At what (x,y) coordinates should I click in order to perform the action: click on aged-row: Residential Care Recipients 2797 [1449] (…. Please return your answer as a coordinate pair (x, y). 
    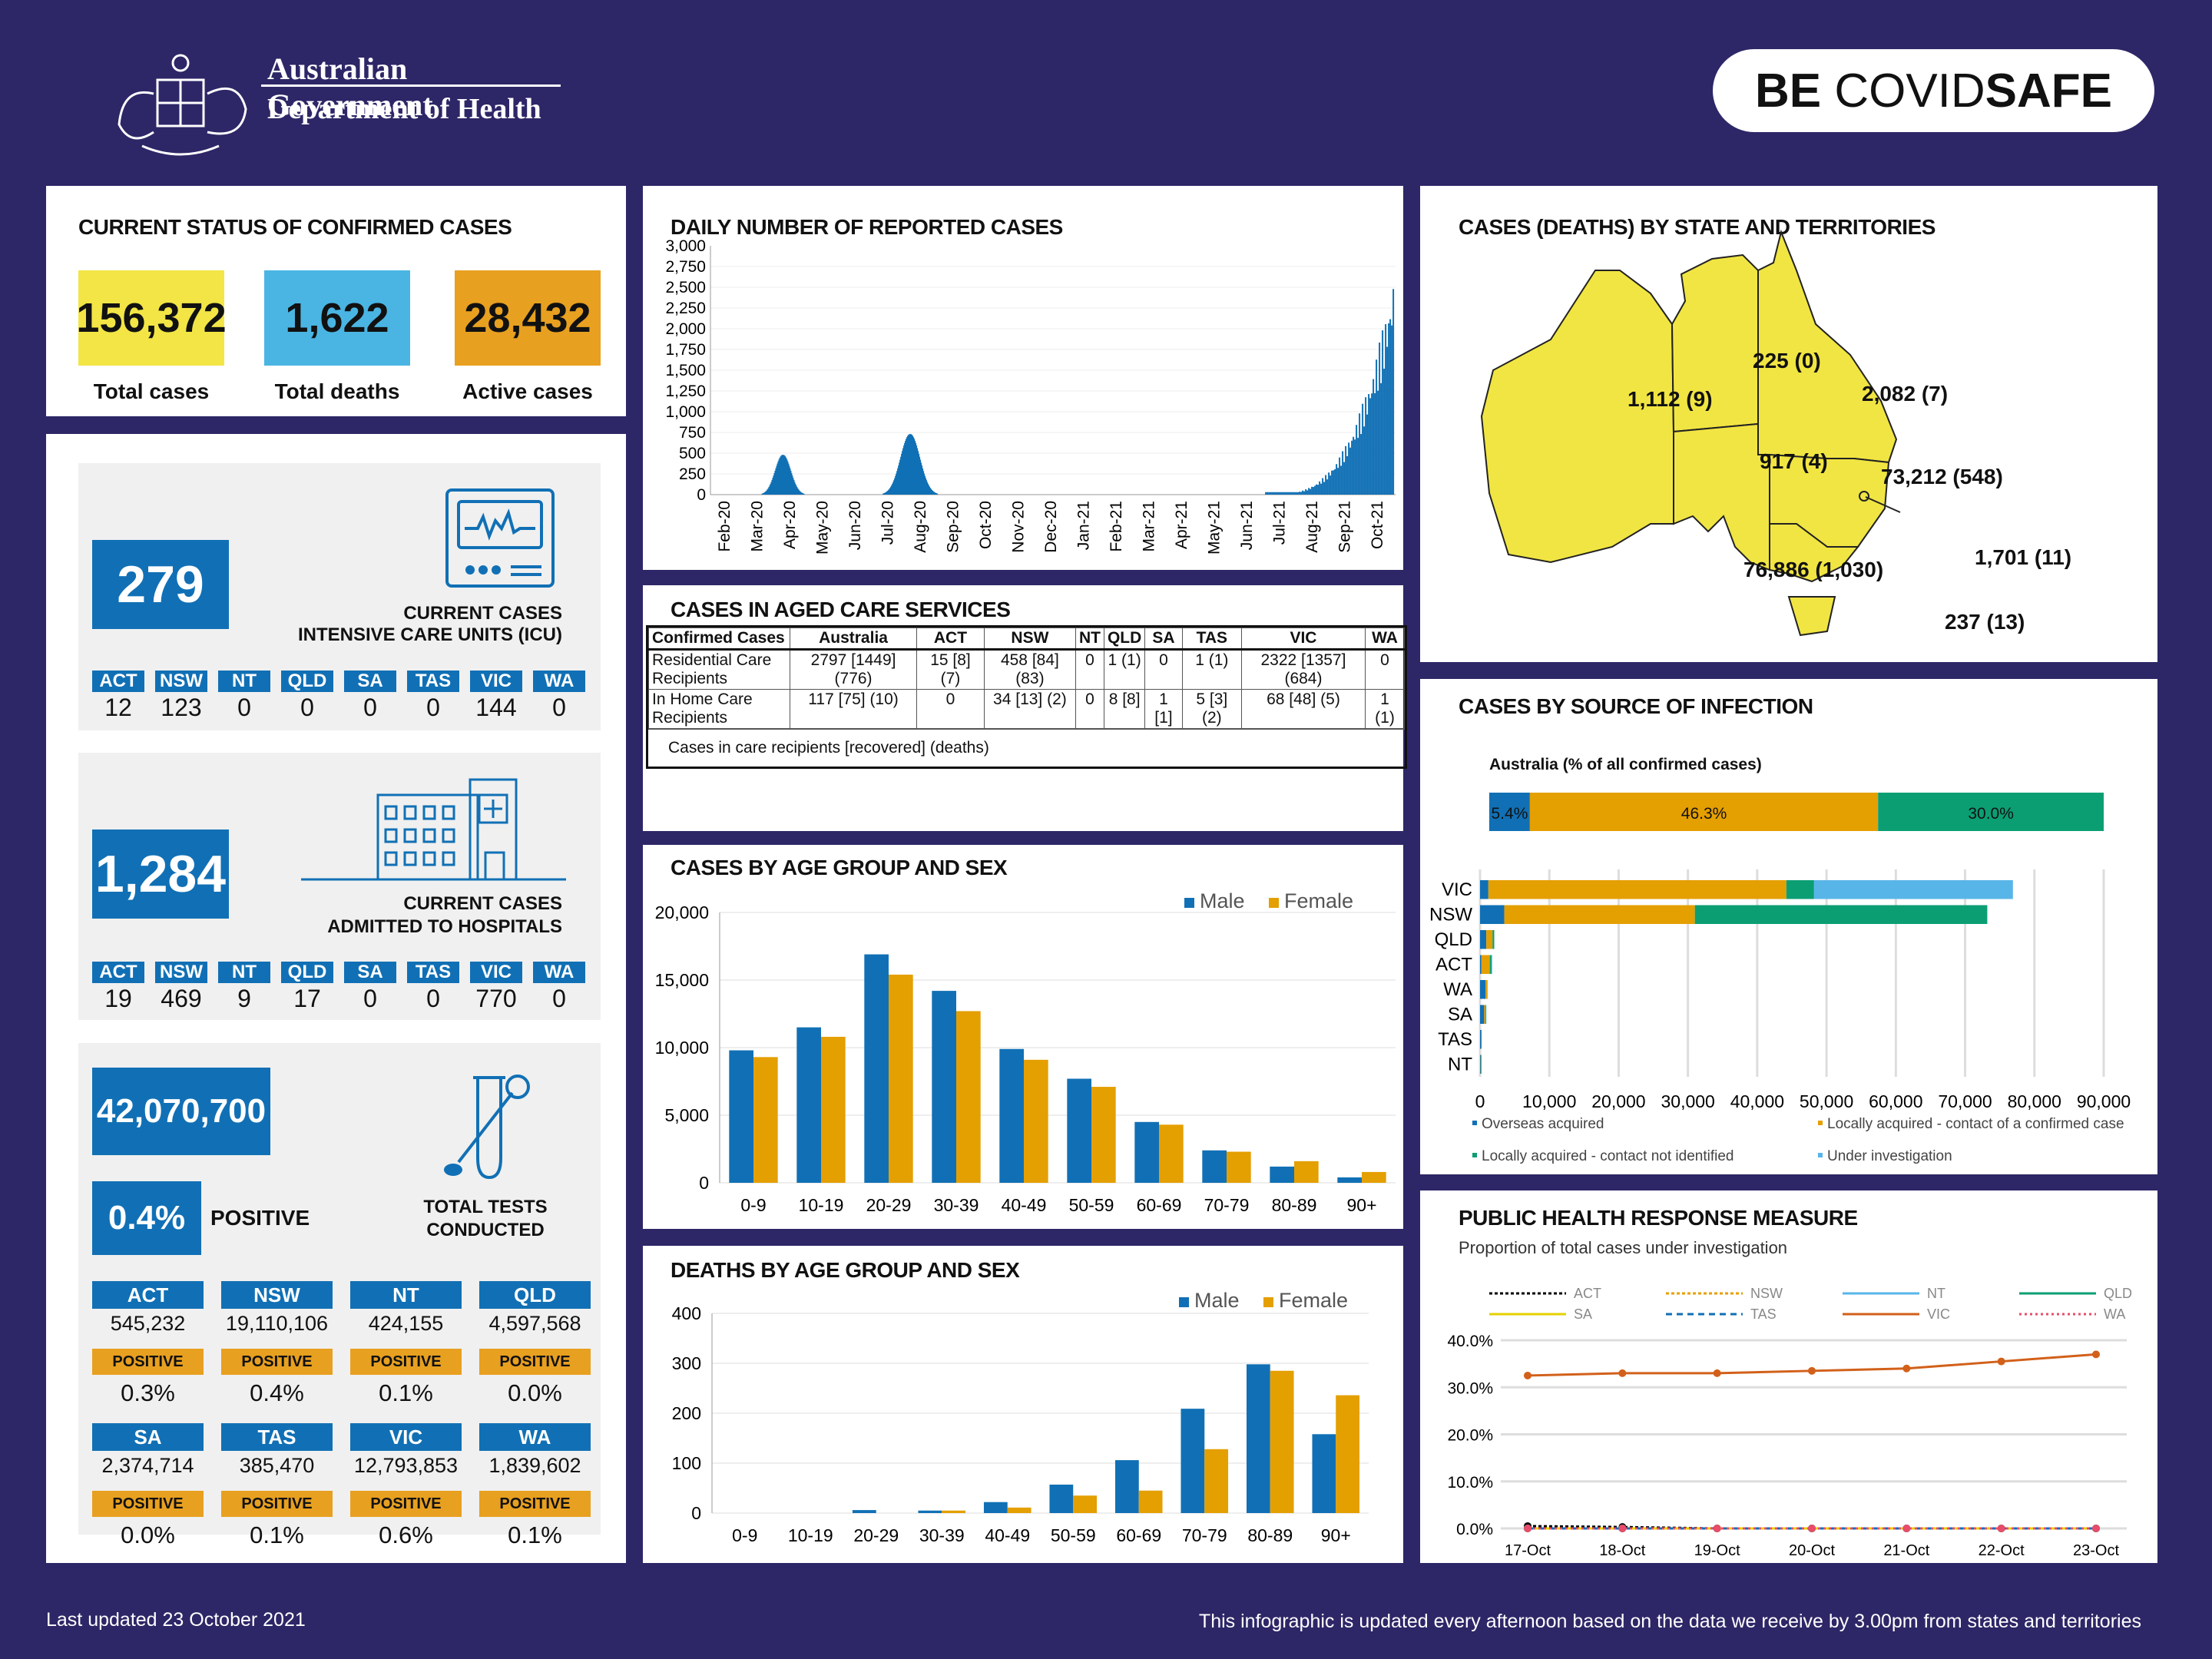
    Looking at the image, I should click on (1027, 669).